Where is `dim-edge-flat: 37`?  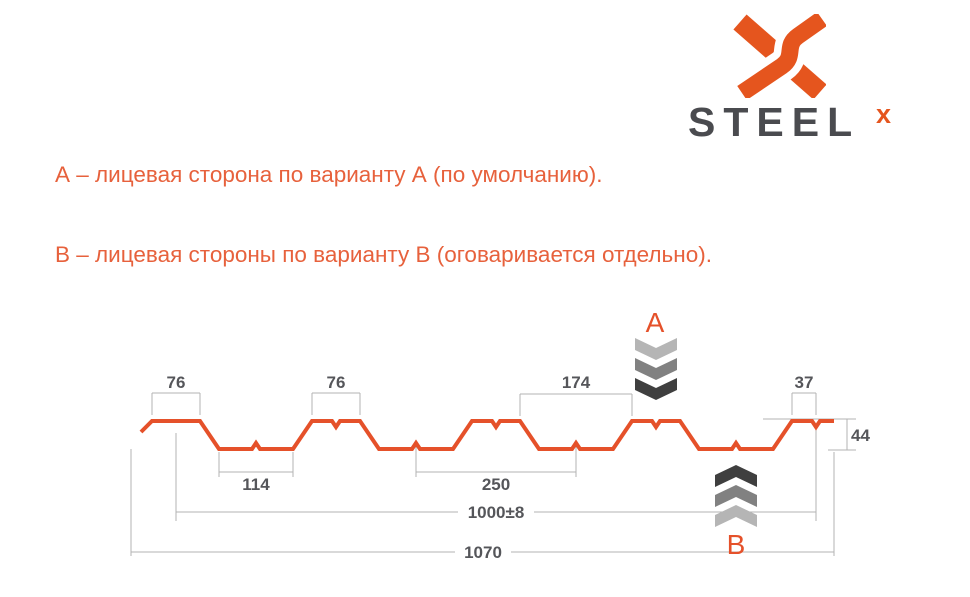 dim-edge-flat: 37 is located at coordinates (804, 382).